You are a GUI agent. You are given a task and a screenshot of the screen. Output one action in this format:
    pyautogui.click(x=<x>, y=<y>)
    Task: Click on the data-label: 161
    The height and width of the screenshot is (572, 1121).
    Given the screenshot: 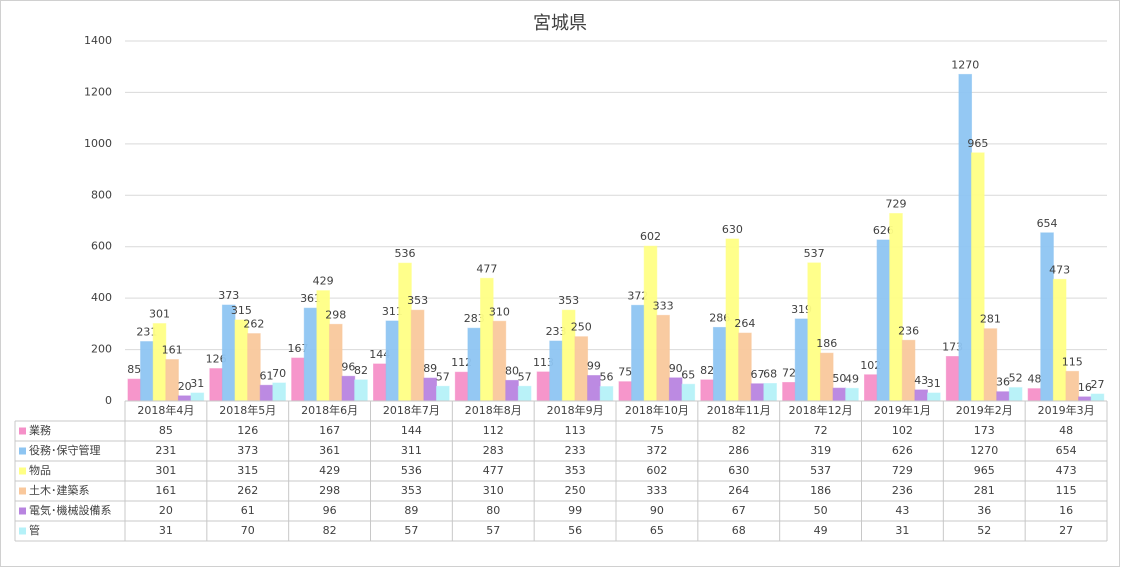 What is the action you would take?
    pyautogui.click(x=172, y=350)
    